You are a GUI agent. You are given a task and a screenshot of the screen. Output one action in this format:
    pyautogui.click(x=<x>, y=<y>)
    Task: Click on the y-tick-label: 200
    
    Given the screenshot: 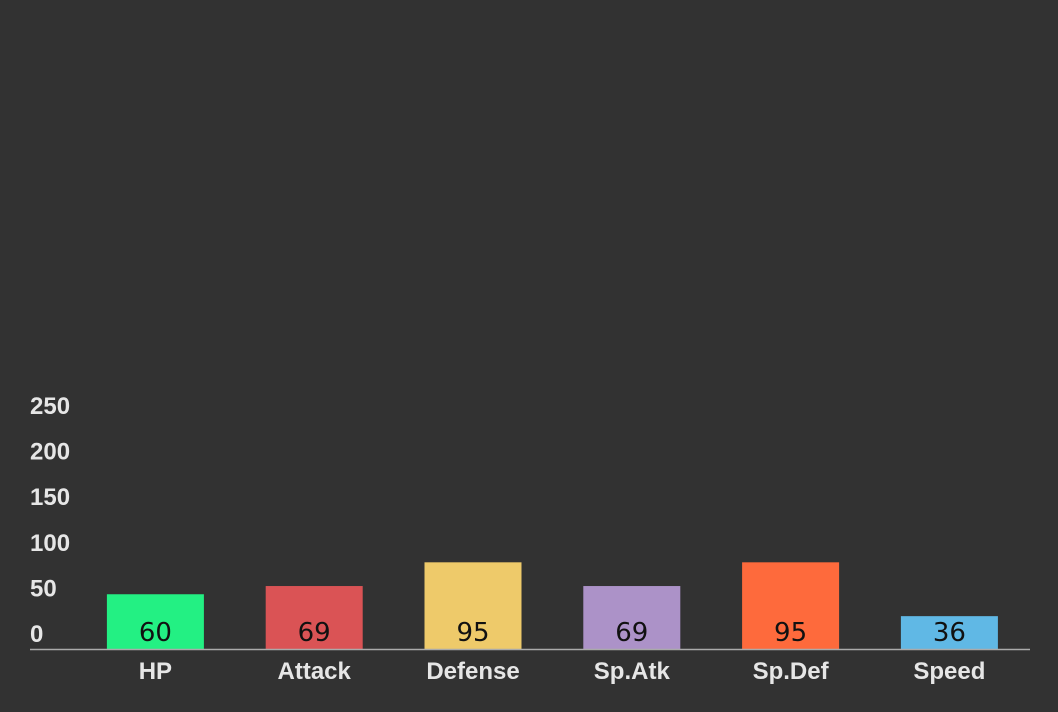 What is the action you would take?
    pyautogui.click(x=50, y=452)
    